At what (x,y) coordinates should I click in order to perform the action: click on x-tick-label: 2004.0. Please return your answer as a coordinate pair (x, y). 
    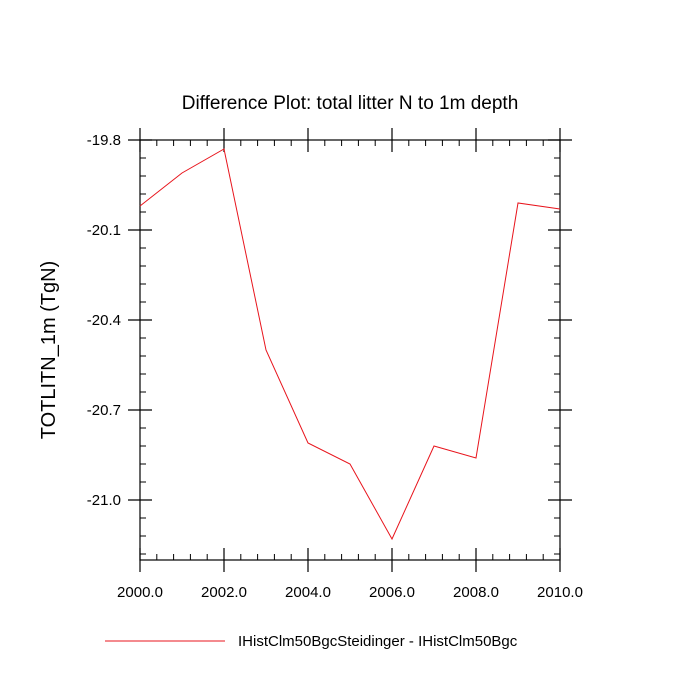
    Looking at the image, I should click on (308, 592).